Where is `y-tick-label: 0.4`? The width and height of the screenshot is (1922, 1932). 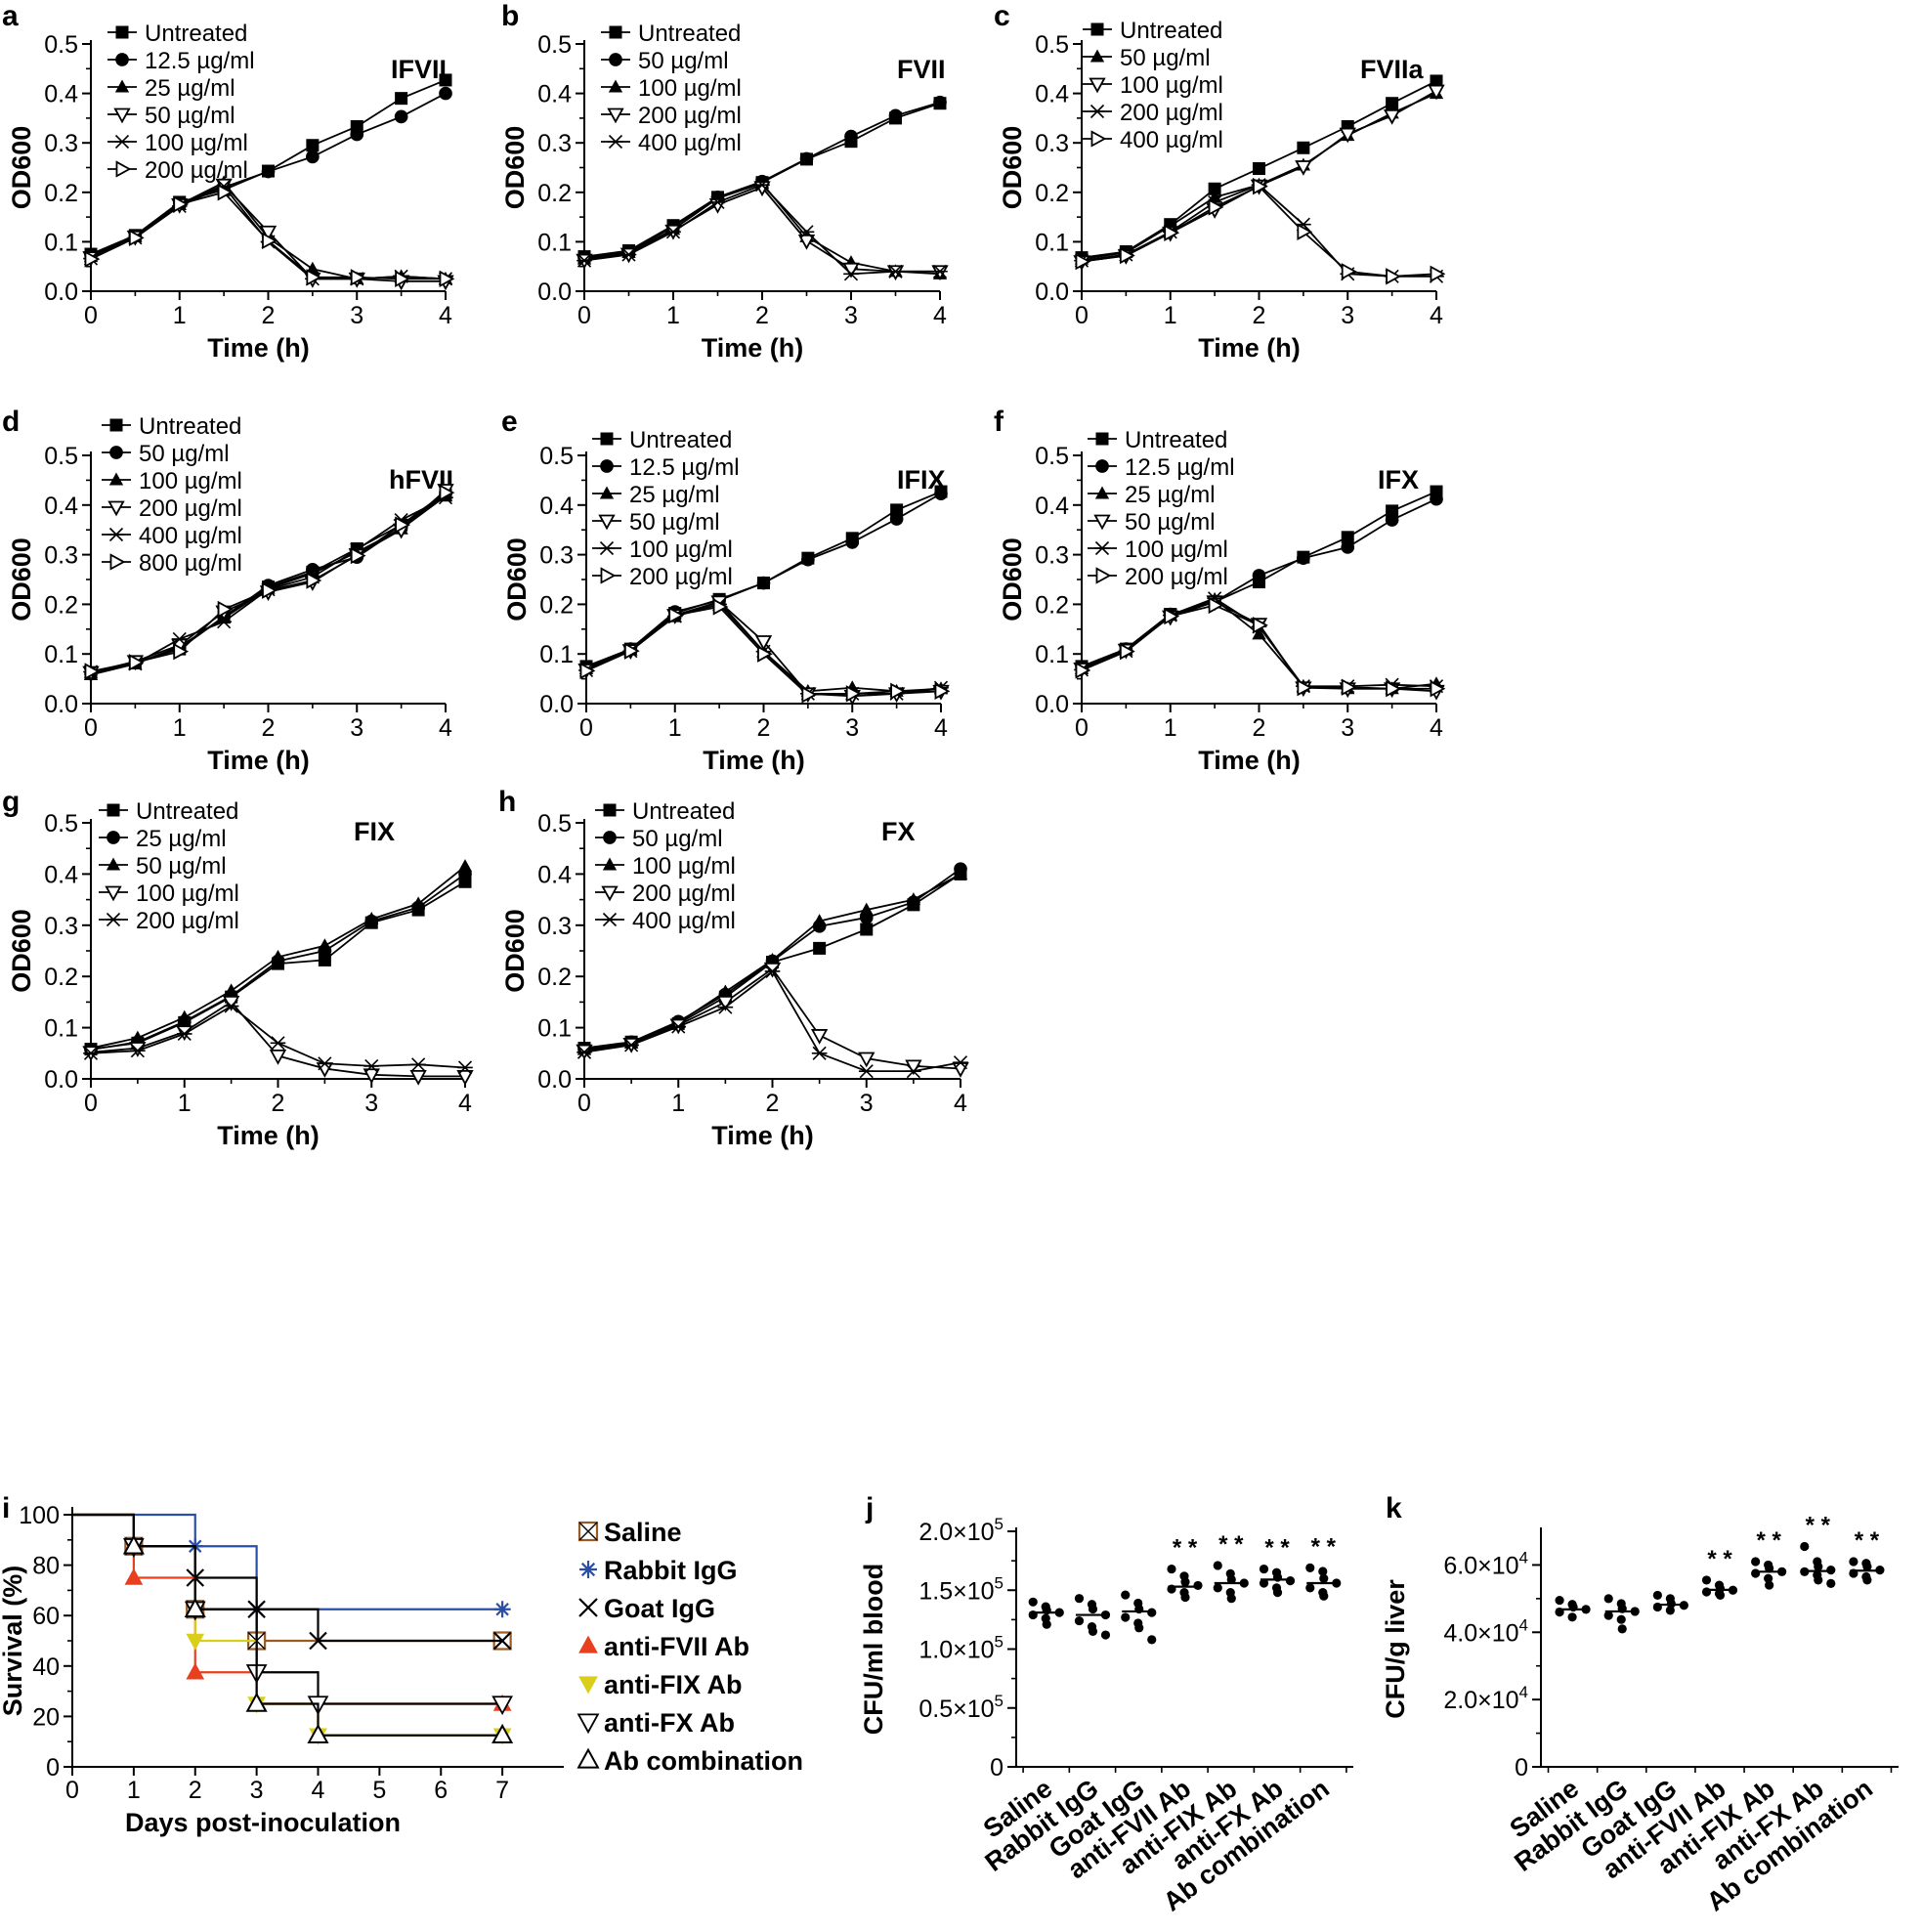 y-tick-label: 0.4 is located at coordinates (61, 95).